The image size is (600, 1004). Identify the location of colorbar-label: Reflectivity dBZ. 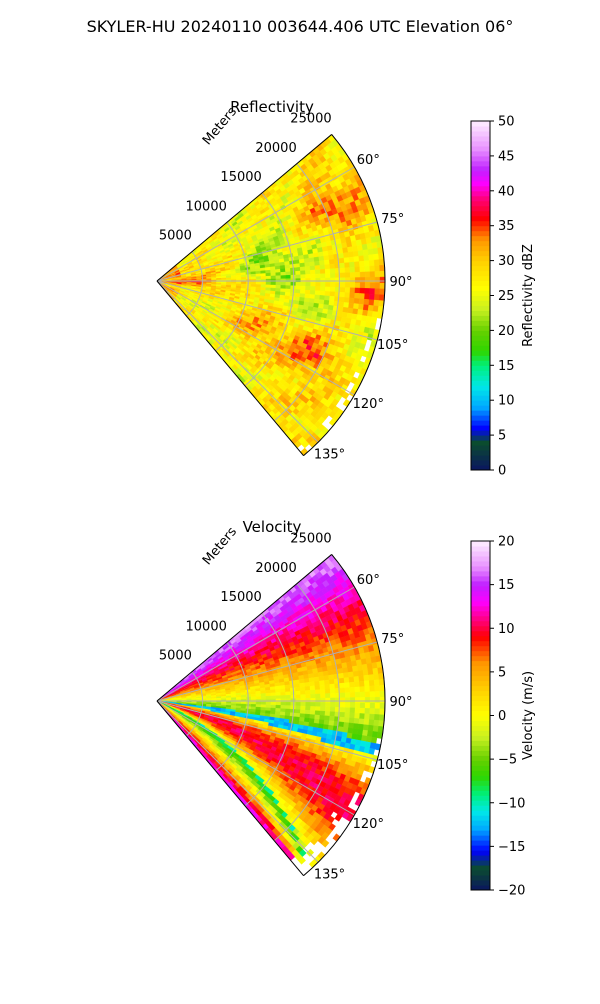
(528, 295).